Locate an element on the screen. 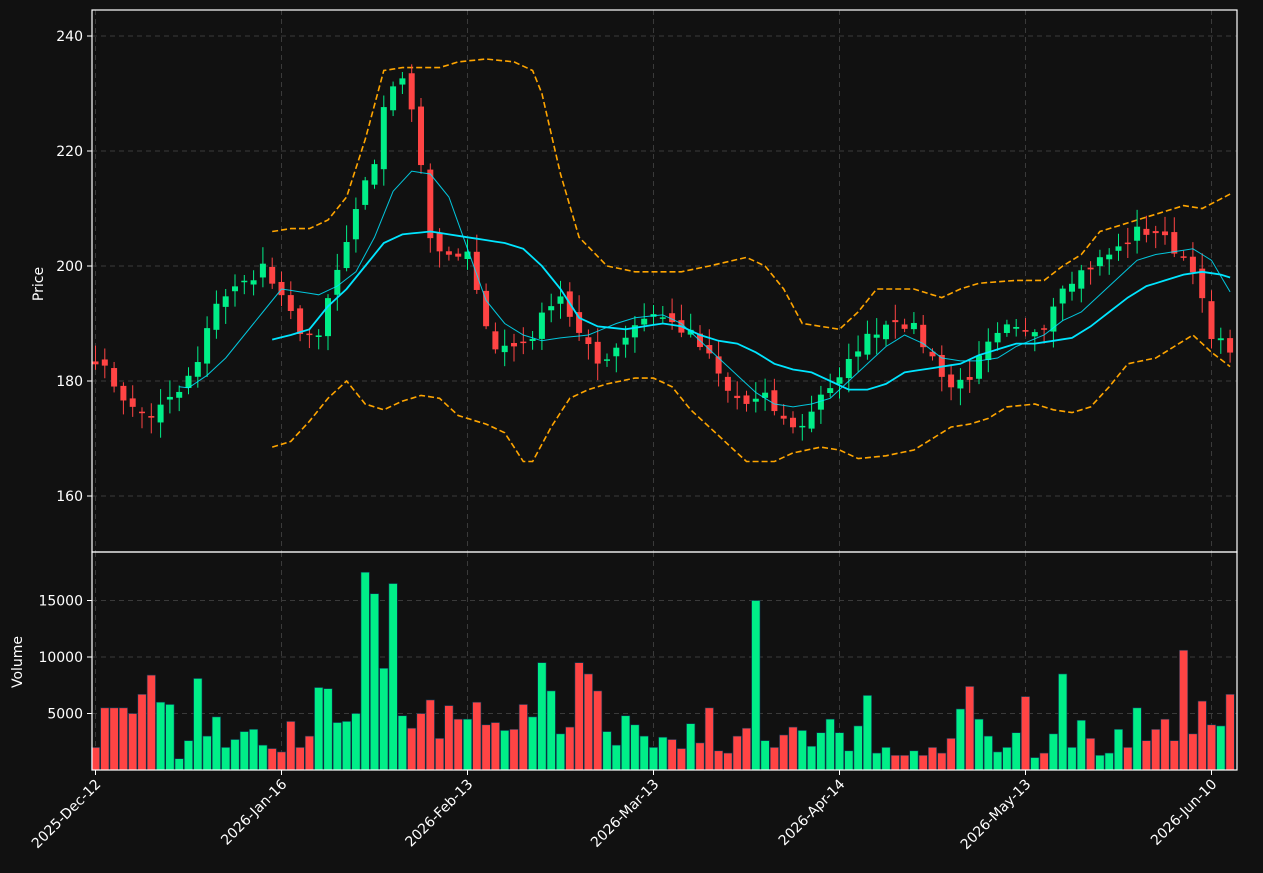 The height and width of the screenshot is (873, 1263). price-tick-label: 220 is located at coordinates (69, 152).